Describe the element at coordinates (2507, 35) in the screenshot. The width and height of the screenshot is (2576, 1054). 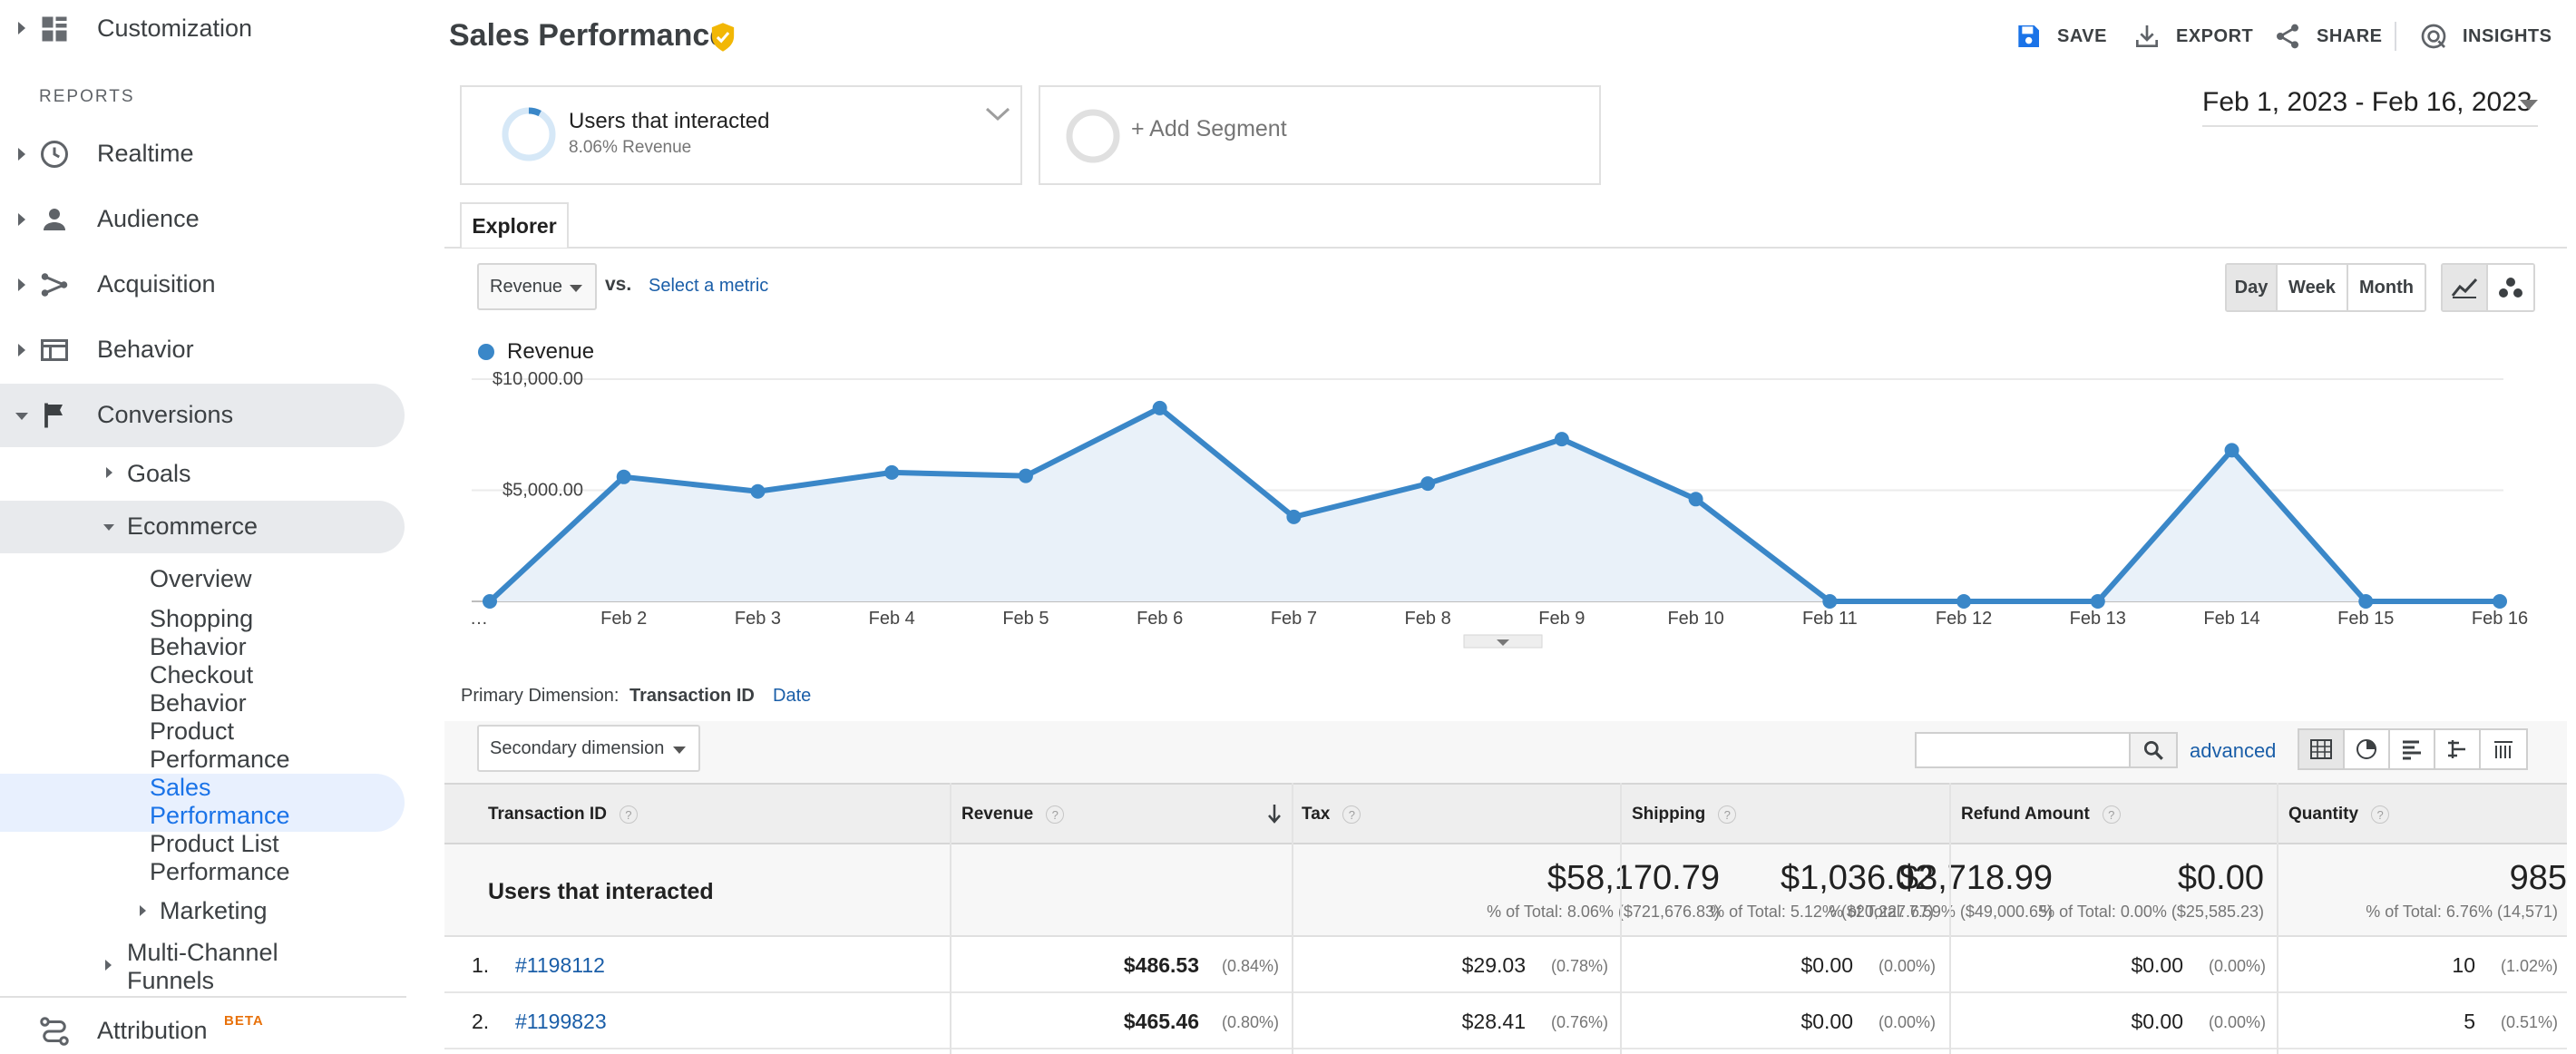
I see `insights-label: INSIGHTS` at that location.